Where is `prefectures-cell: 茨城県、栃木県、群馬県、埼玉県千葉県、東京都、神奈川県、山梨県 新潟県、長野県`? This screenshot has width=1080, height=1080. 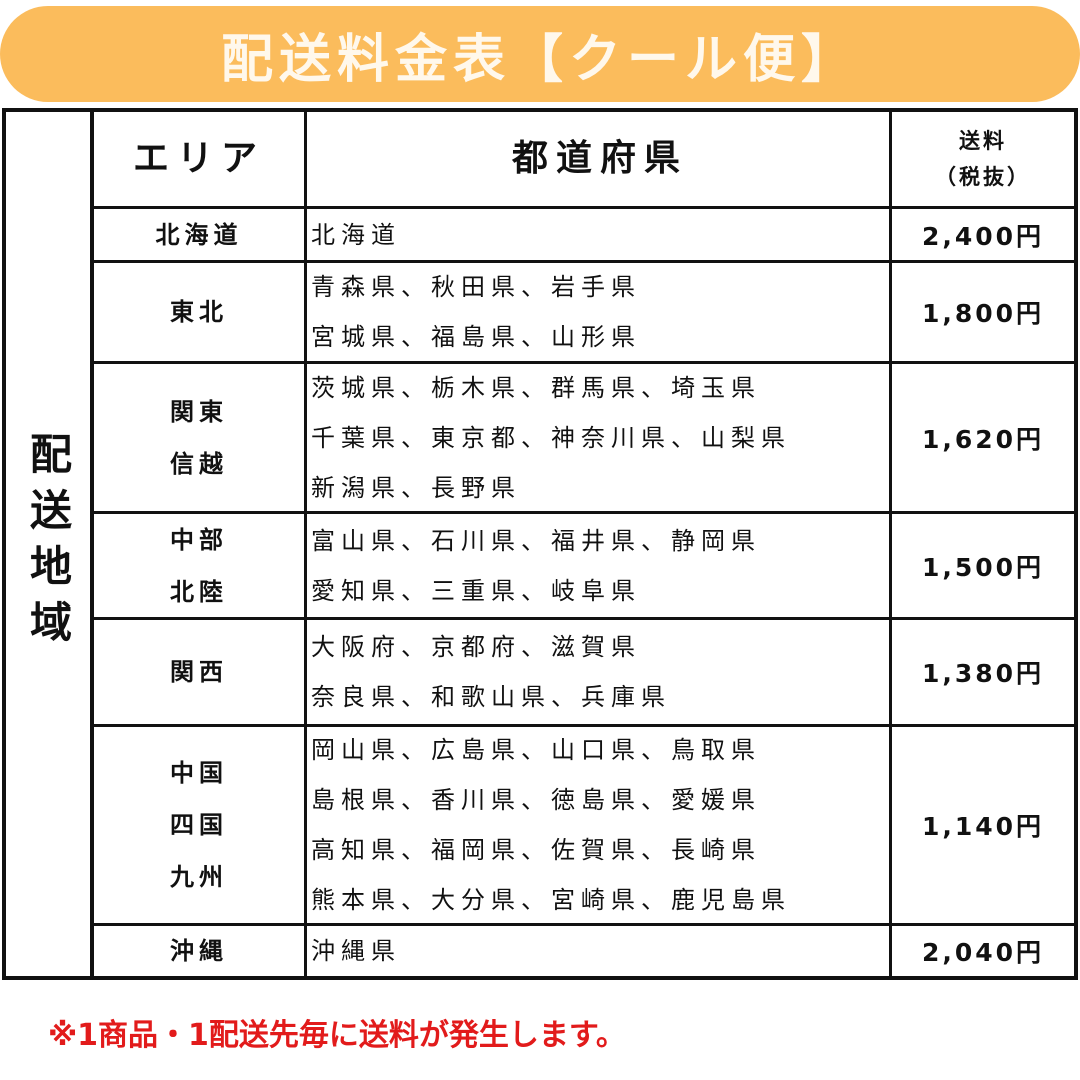
prefectures-cell: 茨城県、栃木県、群馬県、埼玉県千葉県、東京都、神奈川県、山梨県 新潟県、長野県 is located at coordinates (599, 439).